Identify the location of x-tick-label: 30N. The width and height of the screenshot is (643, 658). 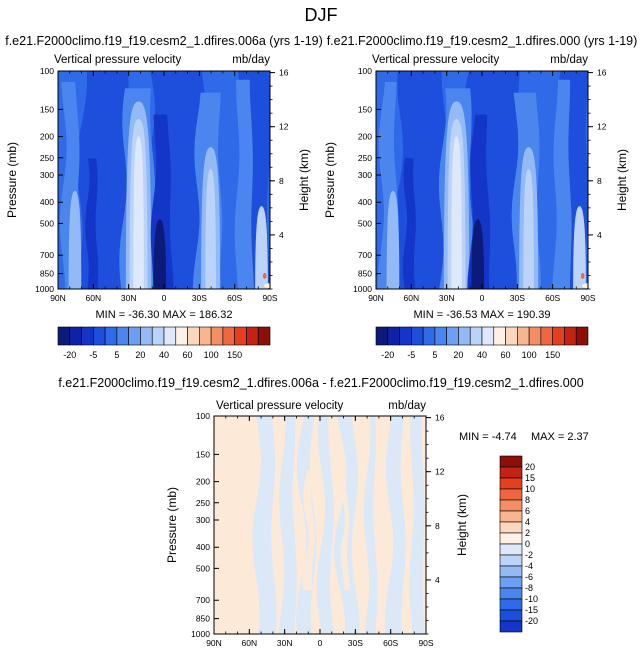
(447, 298).